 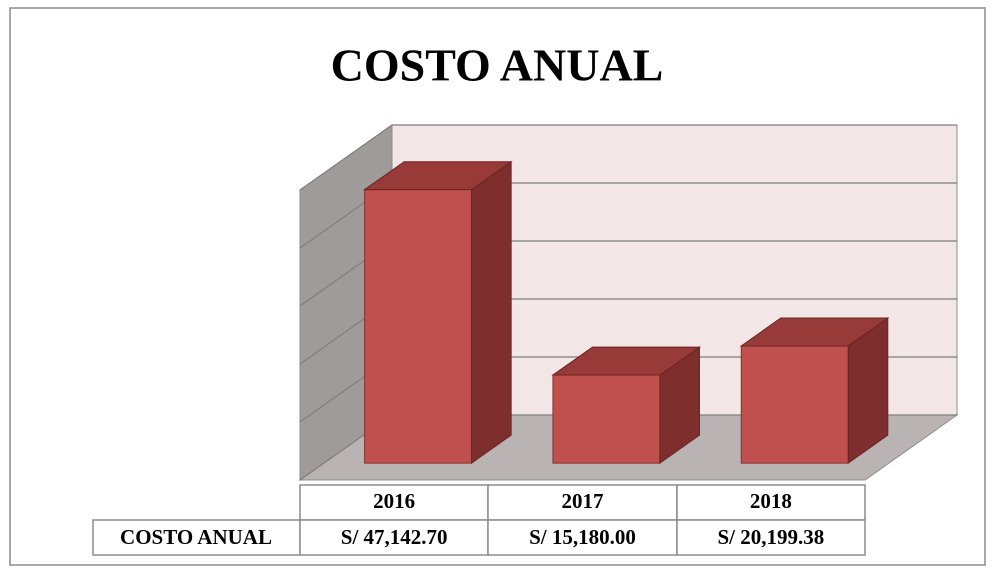 I want to click on x-tick-label: 2018, so click(x=771, y=501).